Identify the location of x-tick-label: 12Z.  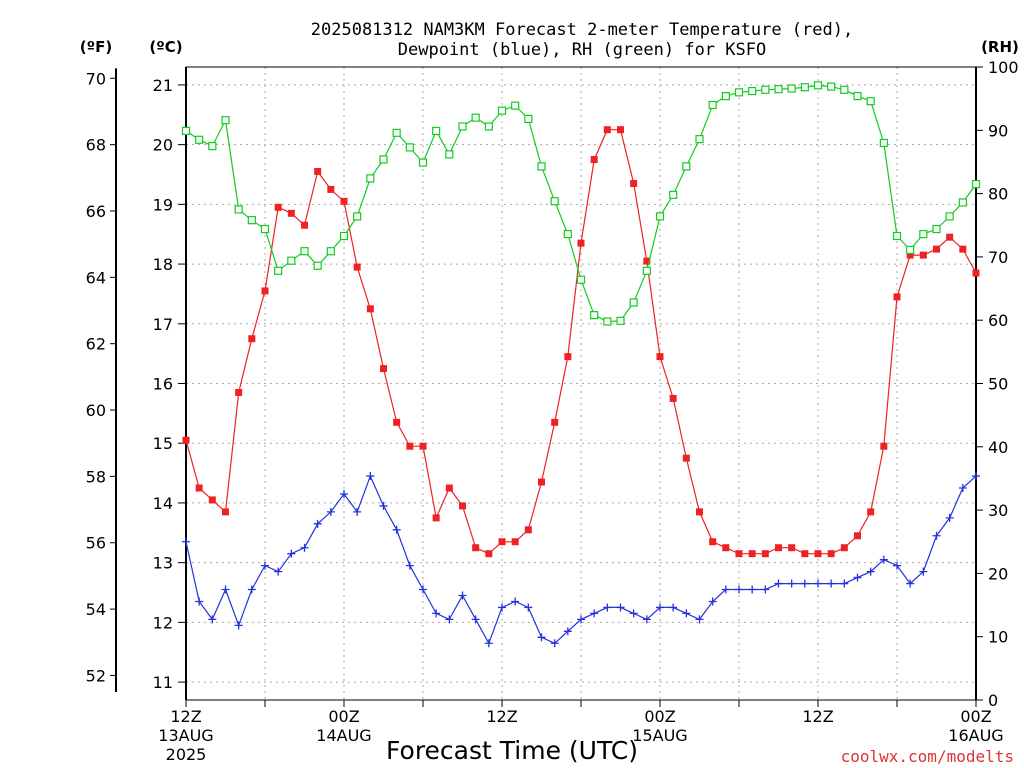
(185, 716).